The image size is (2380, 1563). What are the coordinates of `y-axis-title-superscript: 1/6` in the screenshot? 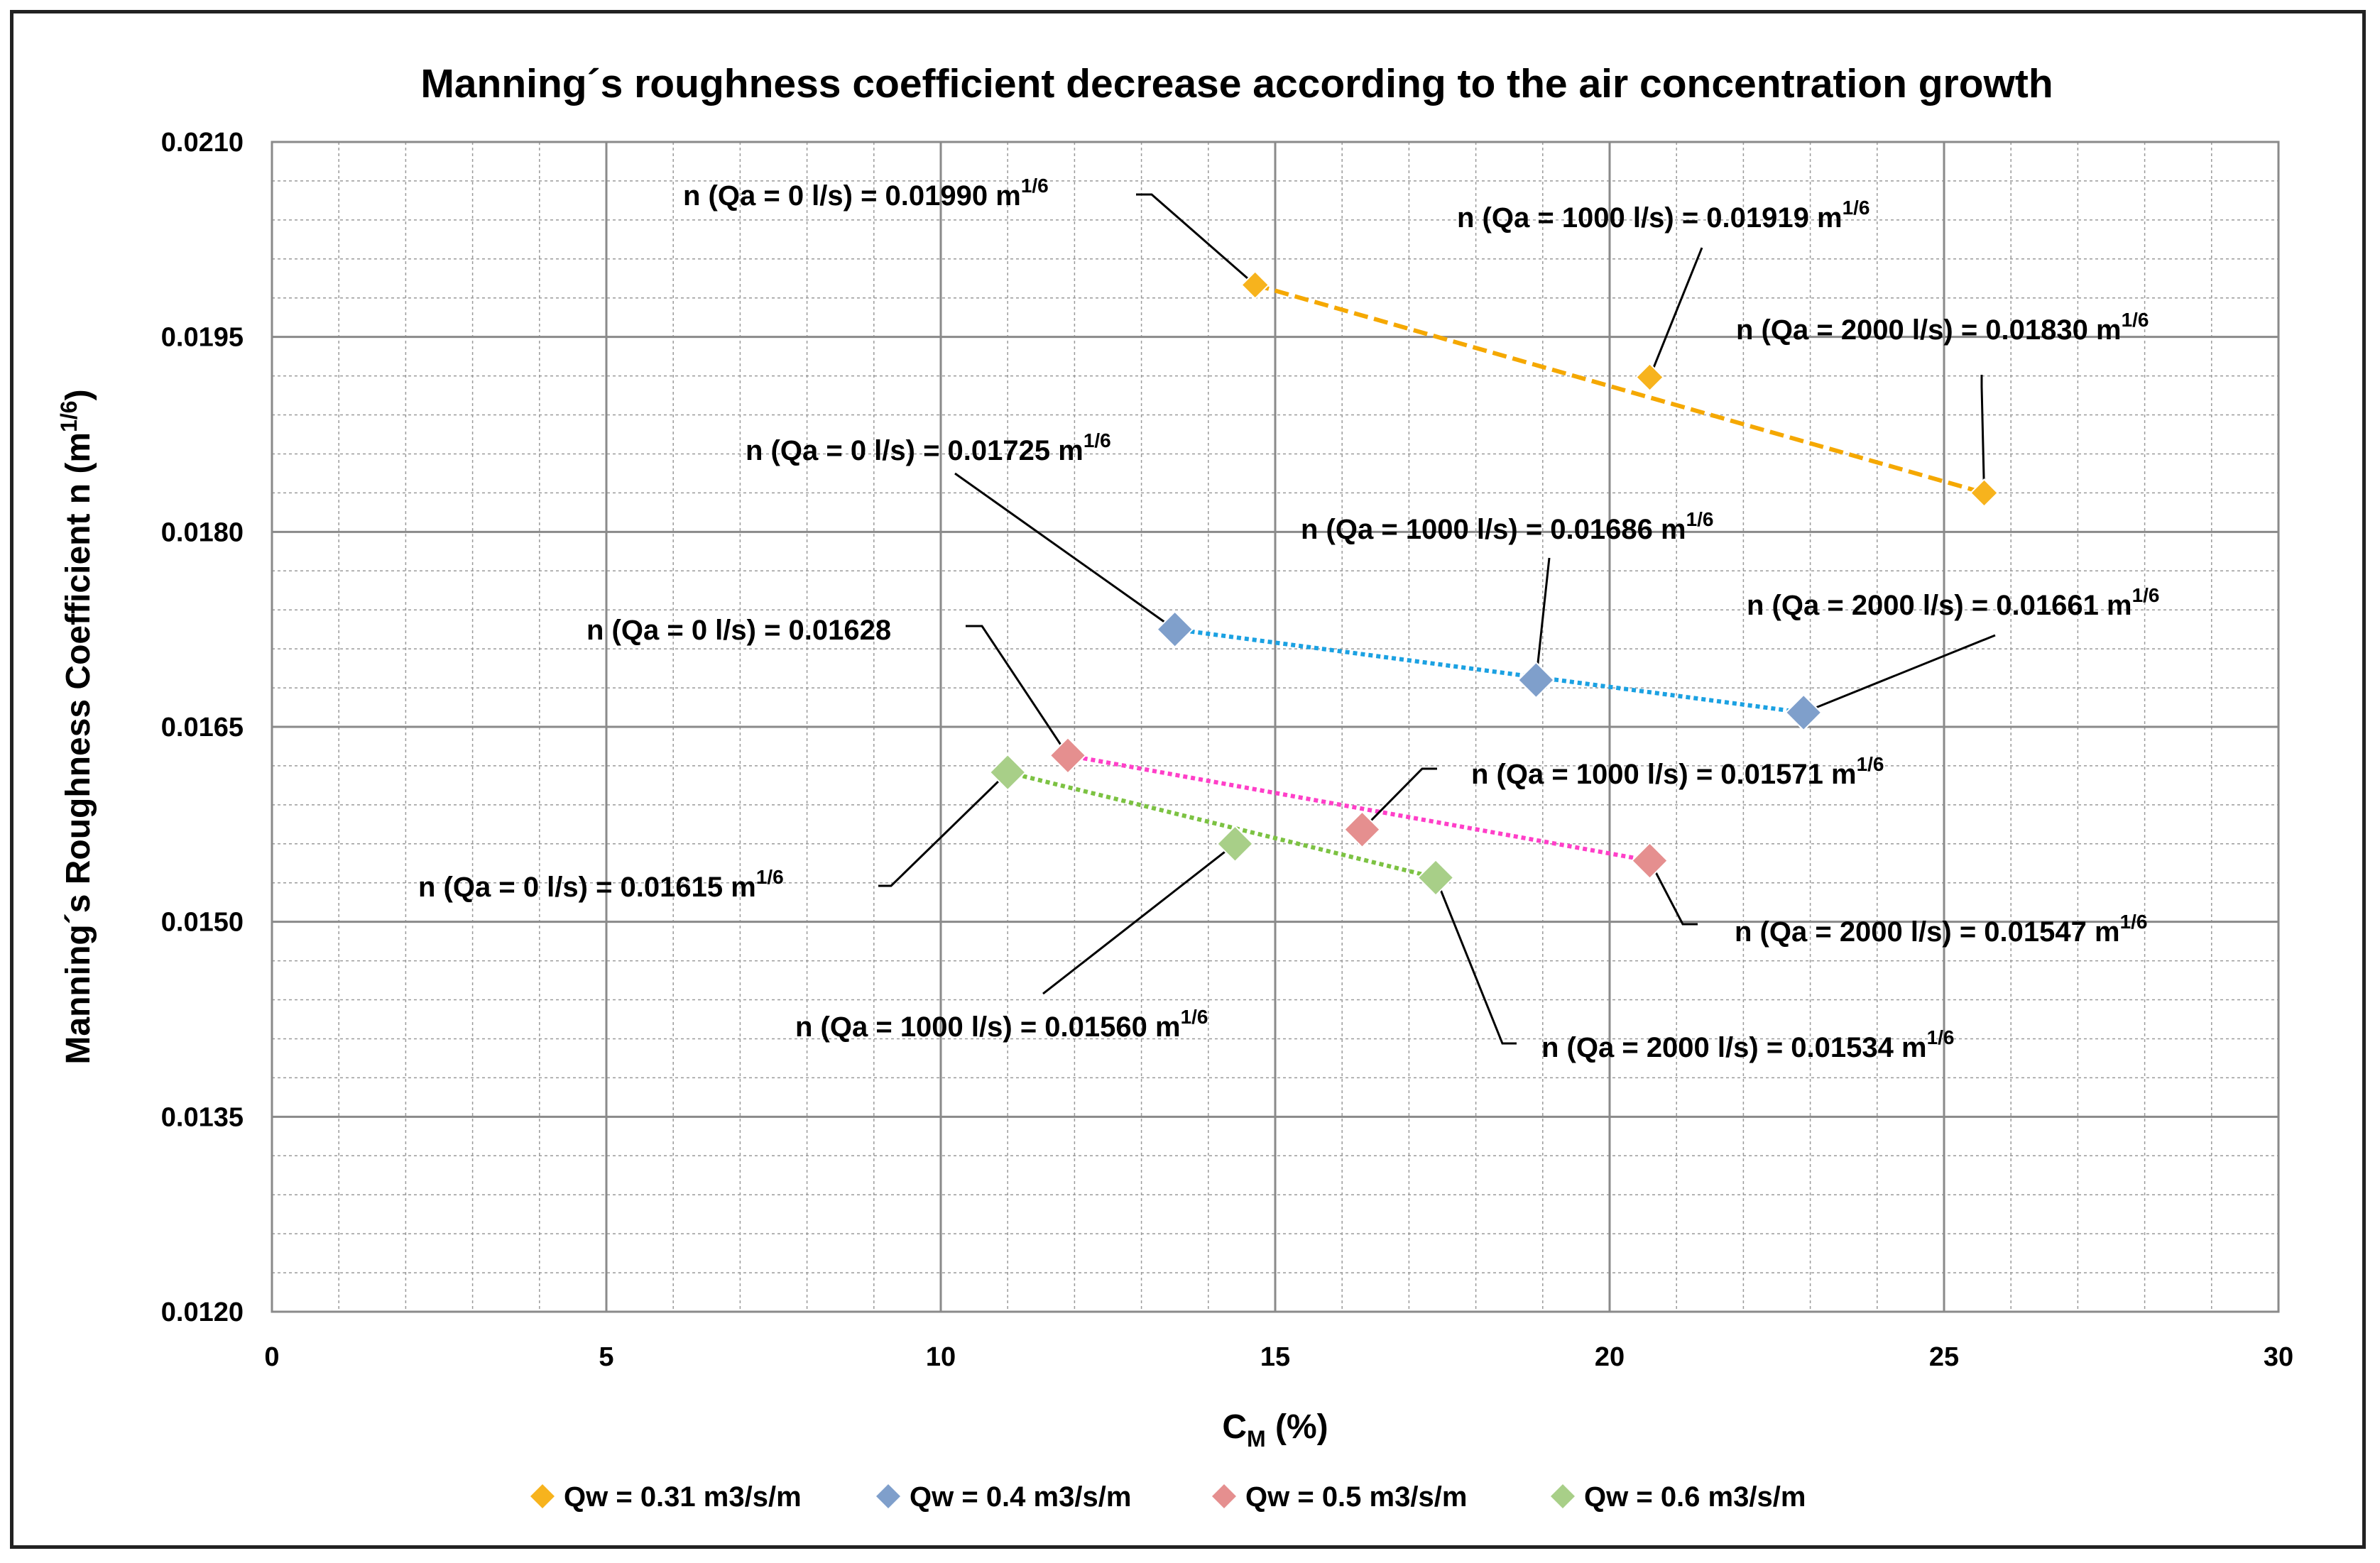 It's located at (69, 416).